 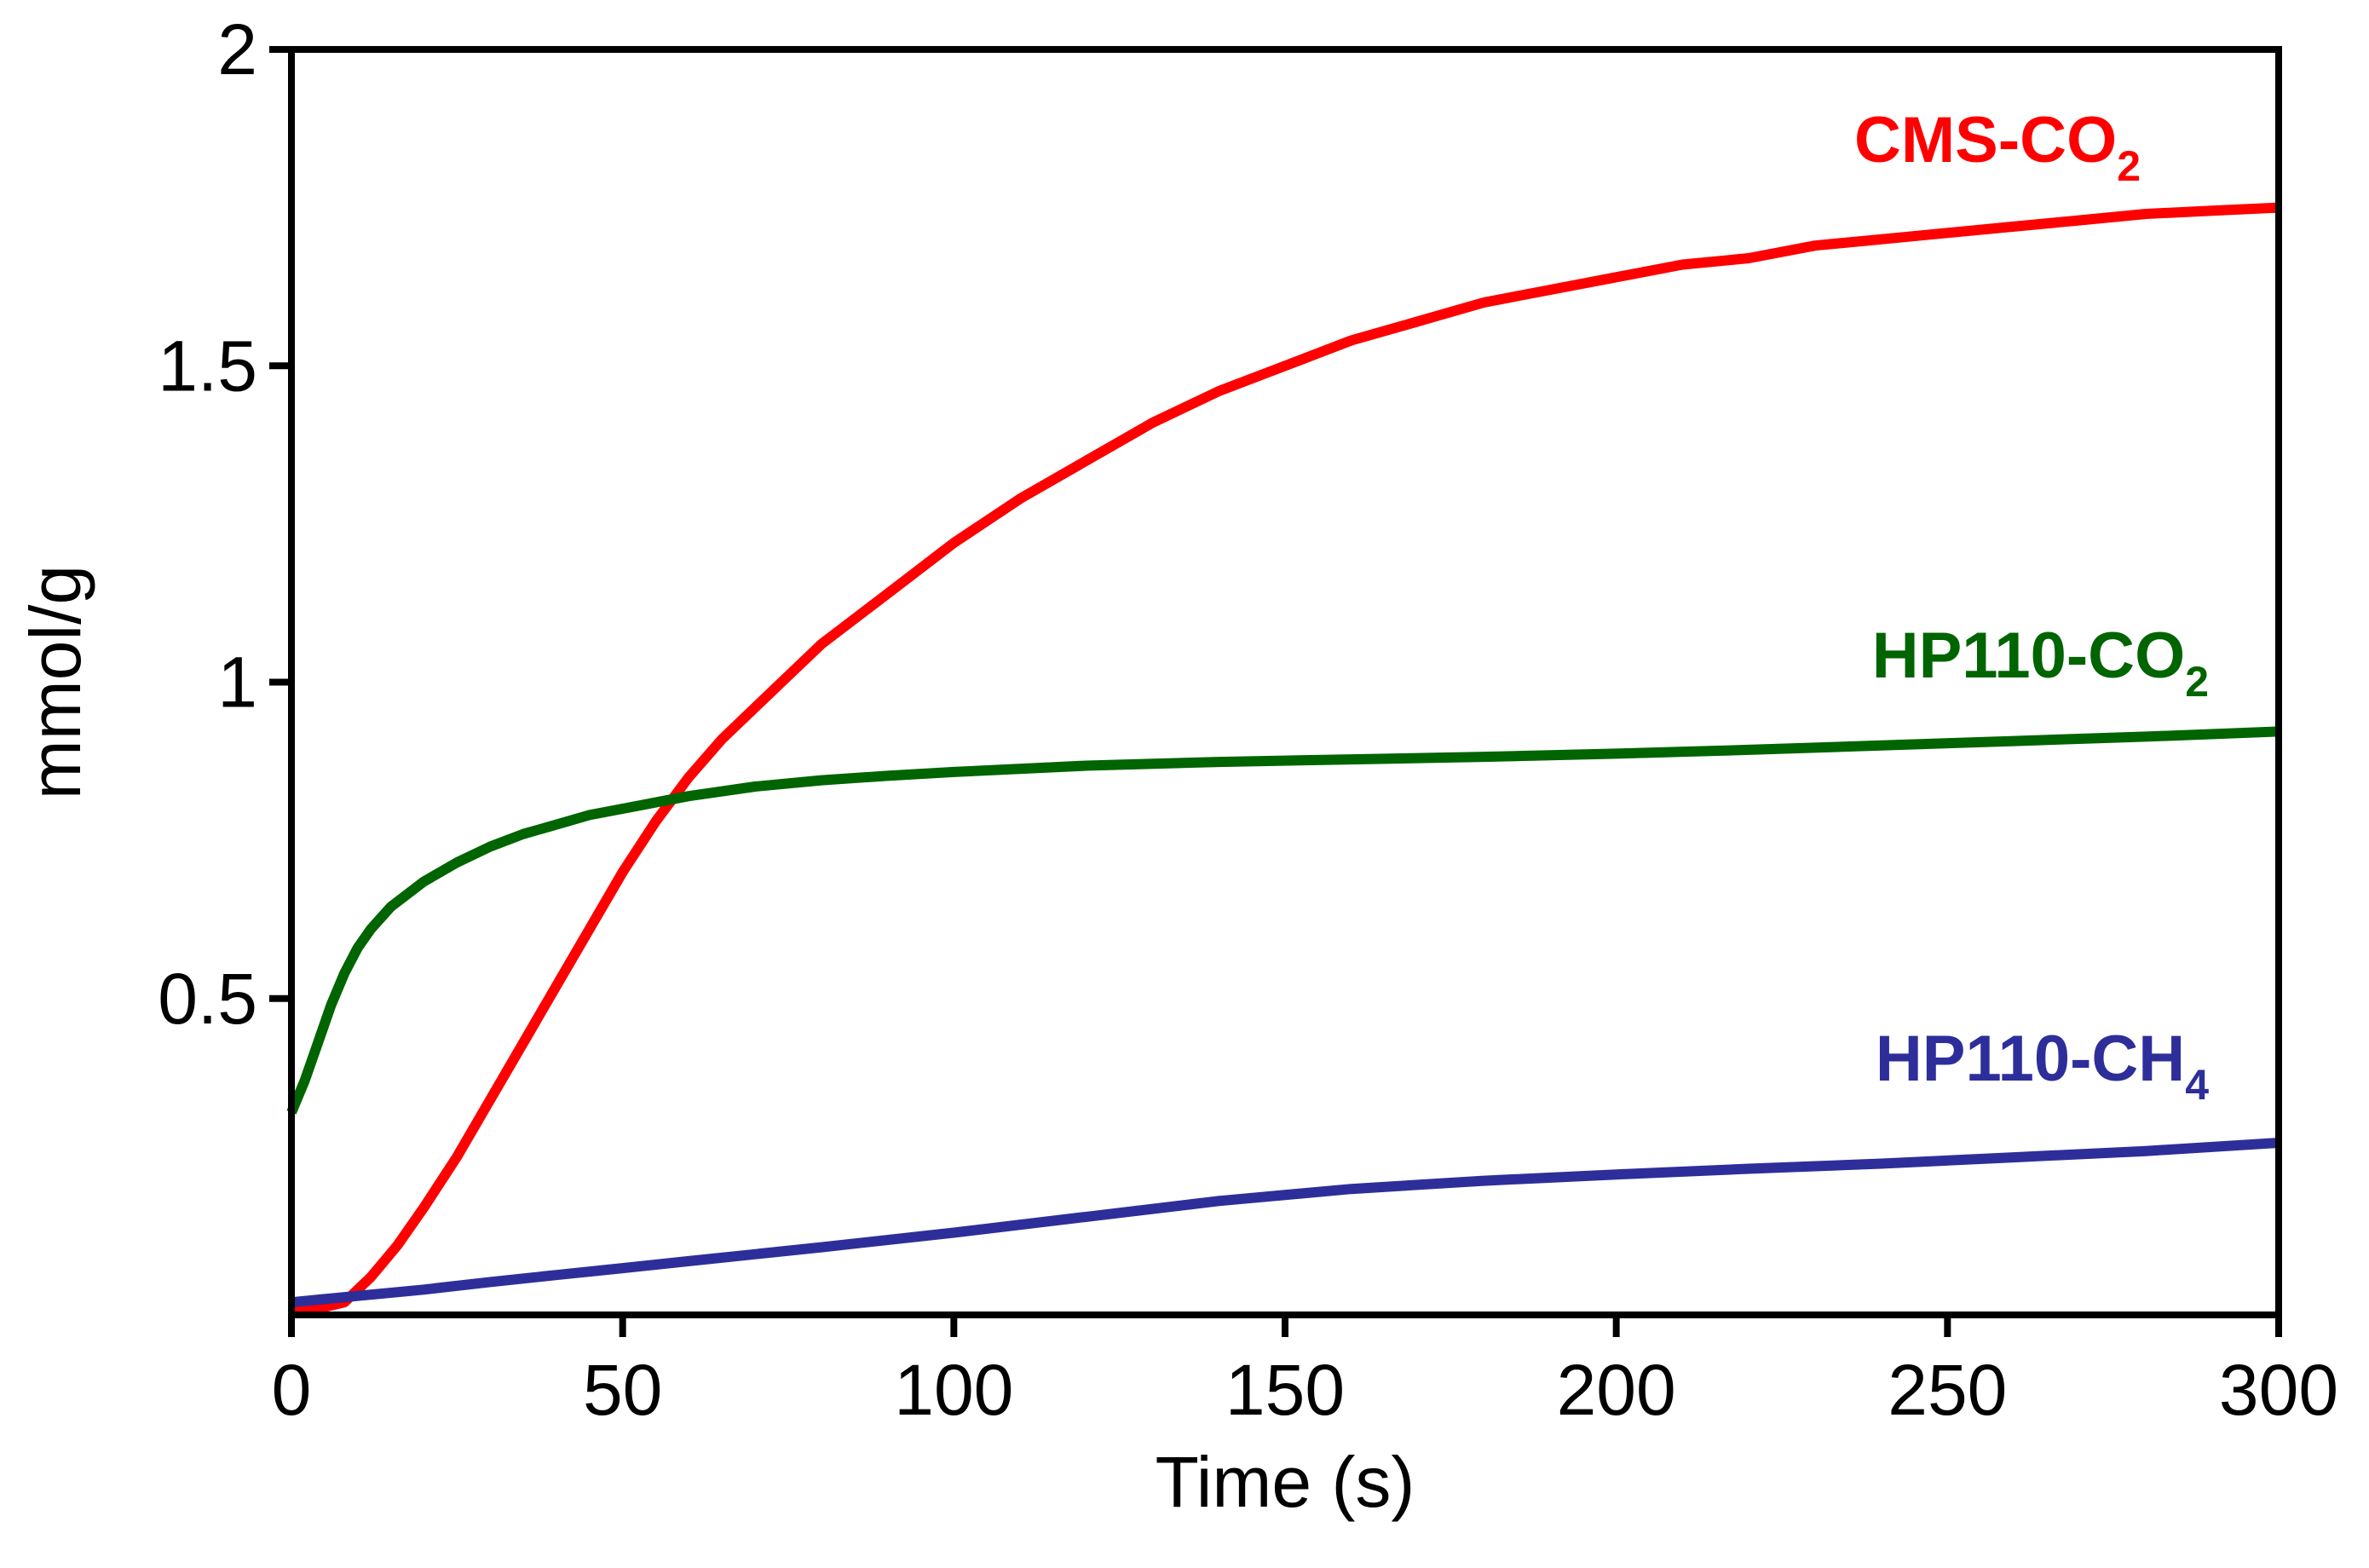 What do you see at coordinates (1286, 1223) in the screenshot?
I see `series-line-hp110-ch4` at bounding box center [1286, 1223].